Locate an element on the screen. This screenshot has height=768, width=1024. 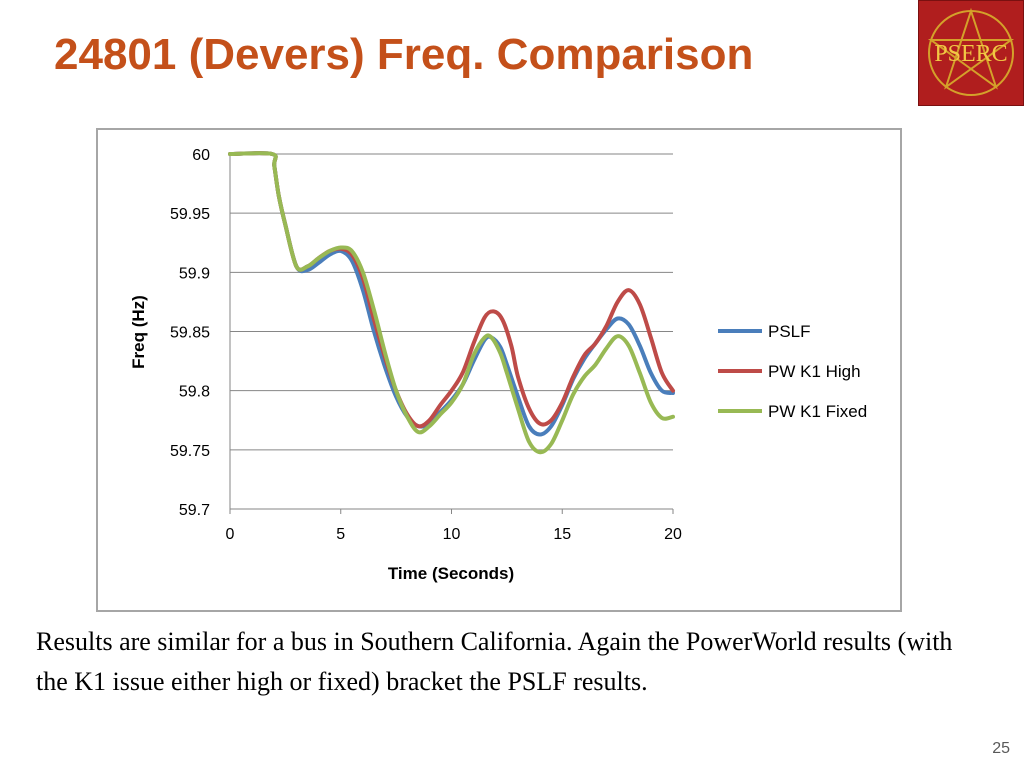
x-tick-label: 15 is located at coordinates (562, 534).